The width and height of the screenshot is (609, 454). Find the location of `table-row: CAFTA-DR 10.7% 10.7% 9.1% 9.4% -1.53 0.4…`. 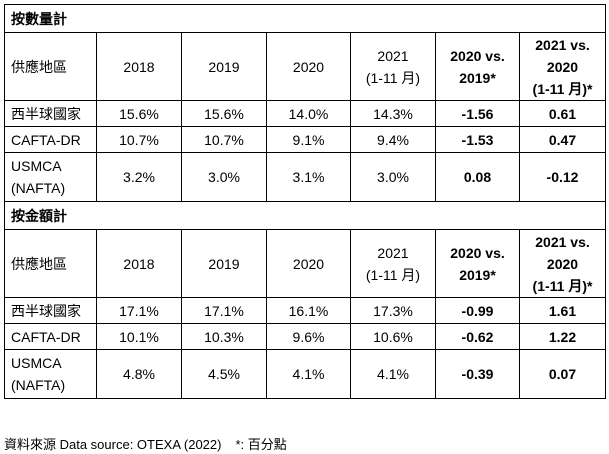

table-row: CAFTA-DR 10.7% 10.7% 9.1% 9.4% -1.53 0.4… is located at coordinates (305, 139).